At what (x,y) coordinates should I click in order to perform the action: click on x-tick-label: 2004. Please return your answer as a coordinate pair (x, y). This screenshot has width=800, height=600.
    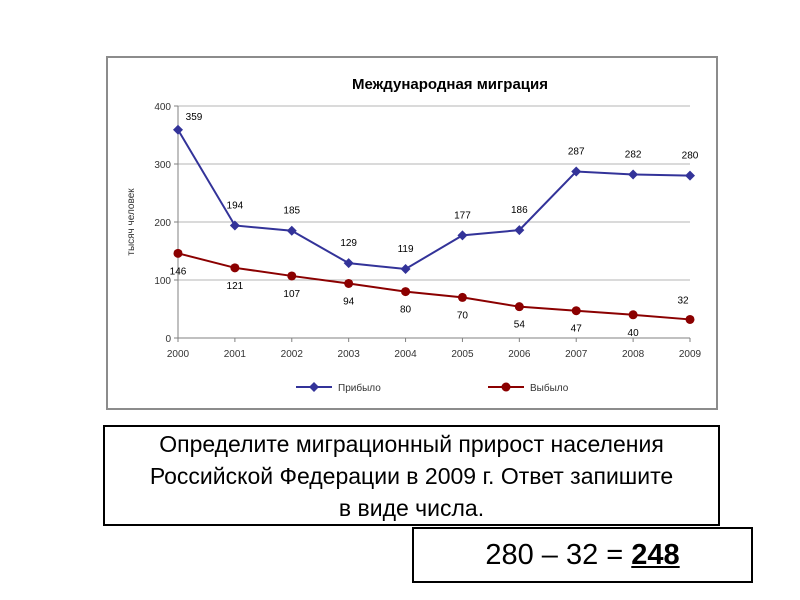
    Looking at the image, I should click on (405, 354).